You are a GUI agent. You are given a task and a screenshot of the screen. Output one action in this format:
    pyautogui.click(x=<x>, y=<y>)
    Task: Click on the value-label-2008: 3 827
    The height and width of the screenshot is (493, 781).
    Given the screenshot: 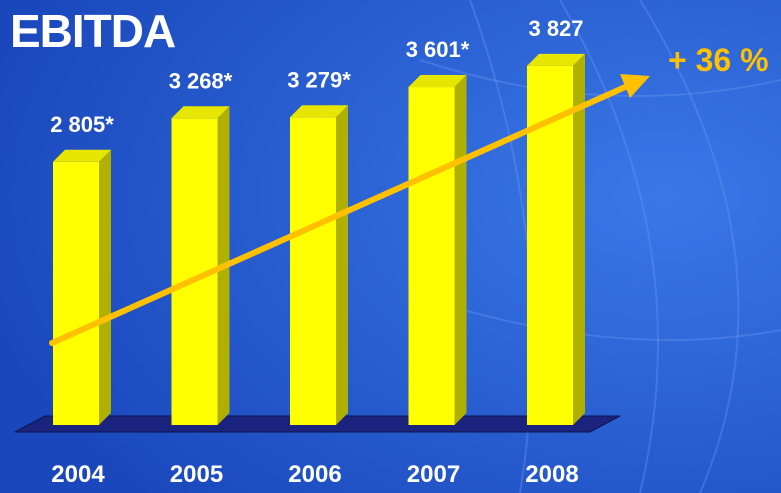 What is the action you would take?
    pyautogui.click(x=555, y=28)
    